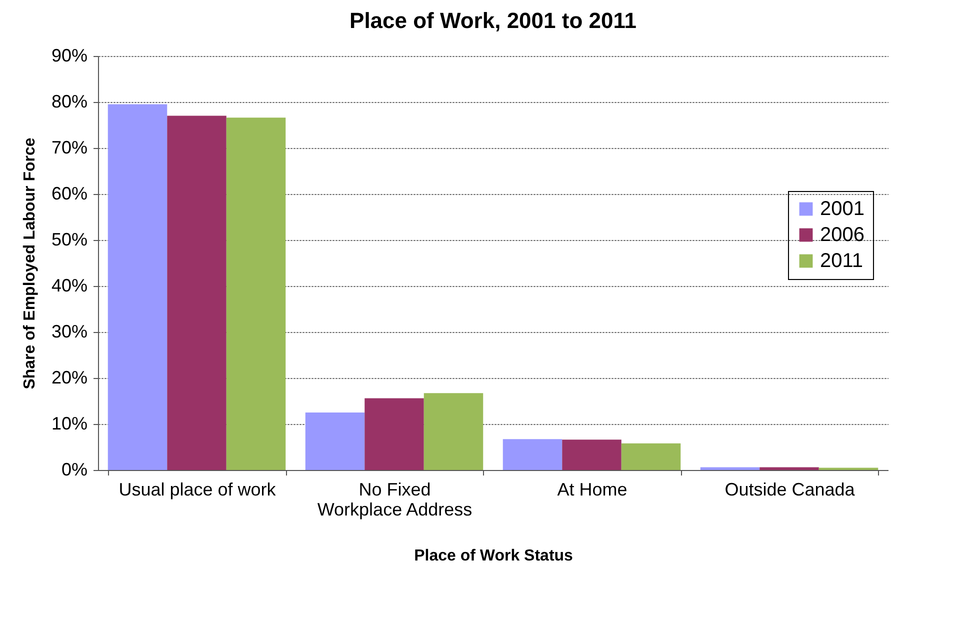 Image resolution: width=979 pixels, height=618 pixels. What do you see at coordinates (842, 235) in the screenshot?
I see `legend-label: 2006` at bounding box center [842, 235].